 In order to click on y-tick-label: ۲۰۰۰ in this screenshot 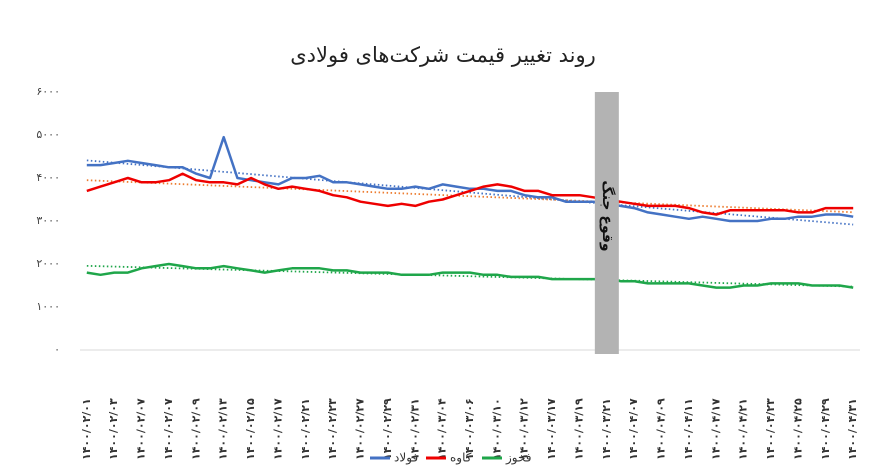, I will do `click(48, 263)`.